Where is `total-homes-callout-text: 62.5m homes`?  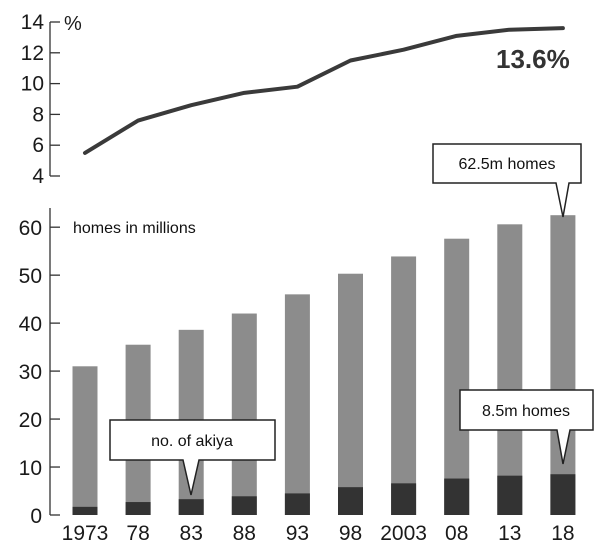 total-homes-callout-text: 62.5m homes is located at coordinates (507, 164).